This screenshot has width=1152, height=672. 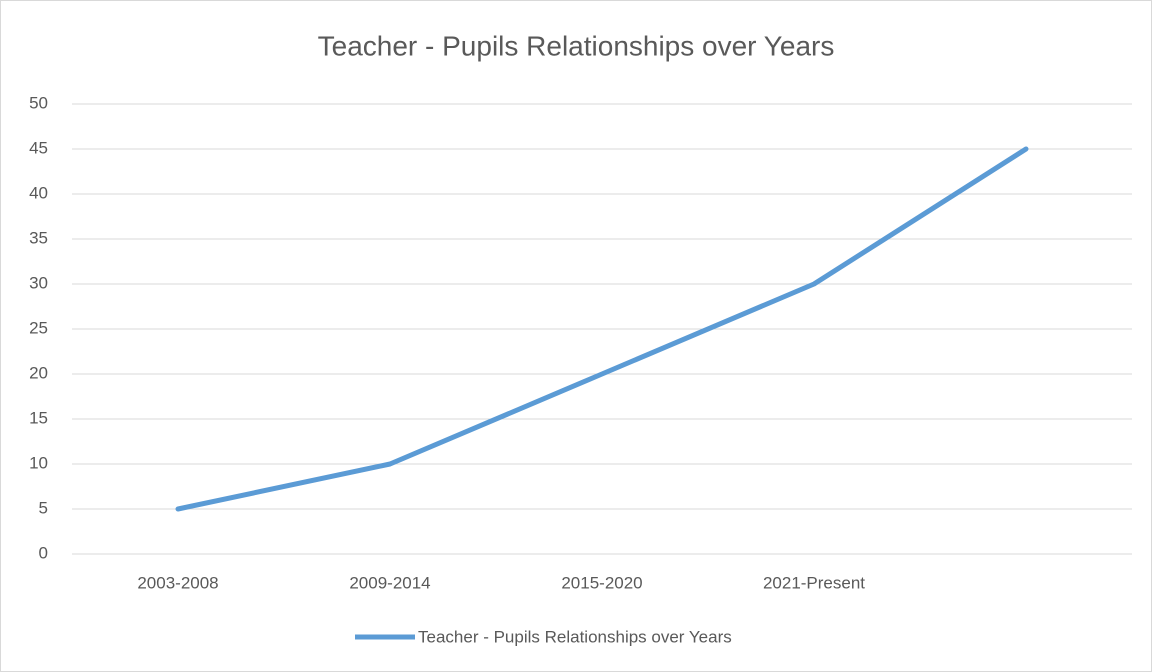 I want to click on x-tick-label: 2015-2020, so click(x=601, y=582).